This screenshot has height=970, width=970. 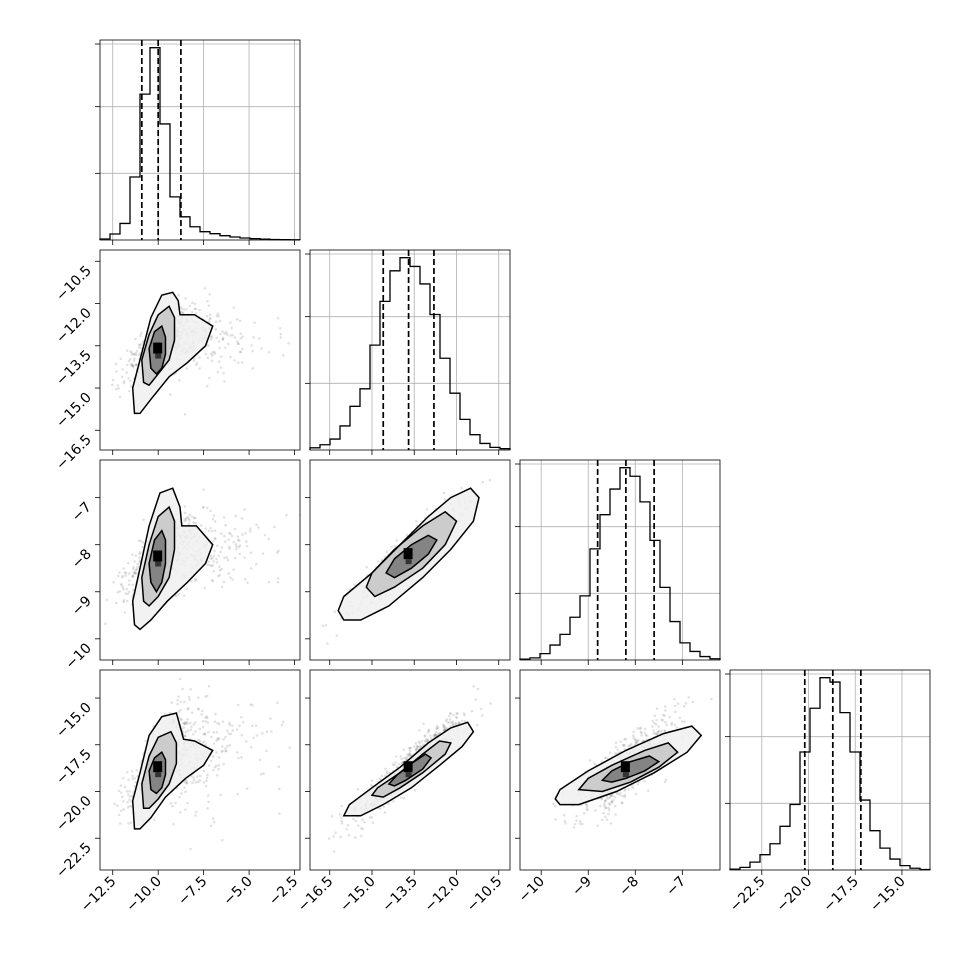 What do you see at coordinates (625, 767) in the screenshot?
I see `density-peak` at bounding box center [625, 767].